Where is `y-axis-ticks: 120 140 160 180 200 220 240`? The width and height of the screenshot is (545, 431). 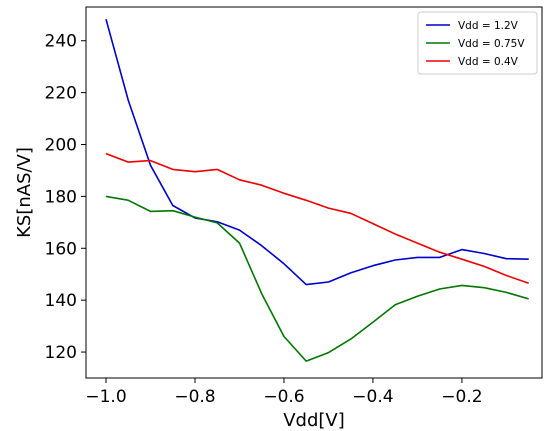 y-axis-ticks: 120 140 160 180 200 220 240 is located at coordinates (65, 197).